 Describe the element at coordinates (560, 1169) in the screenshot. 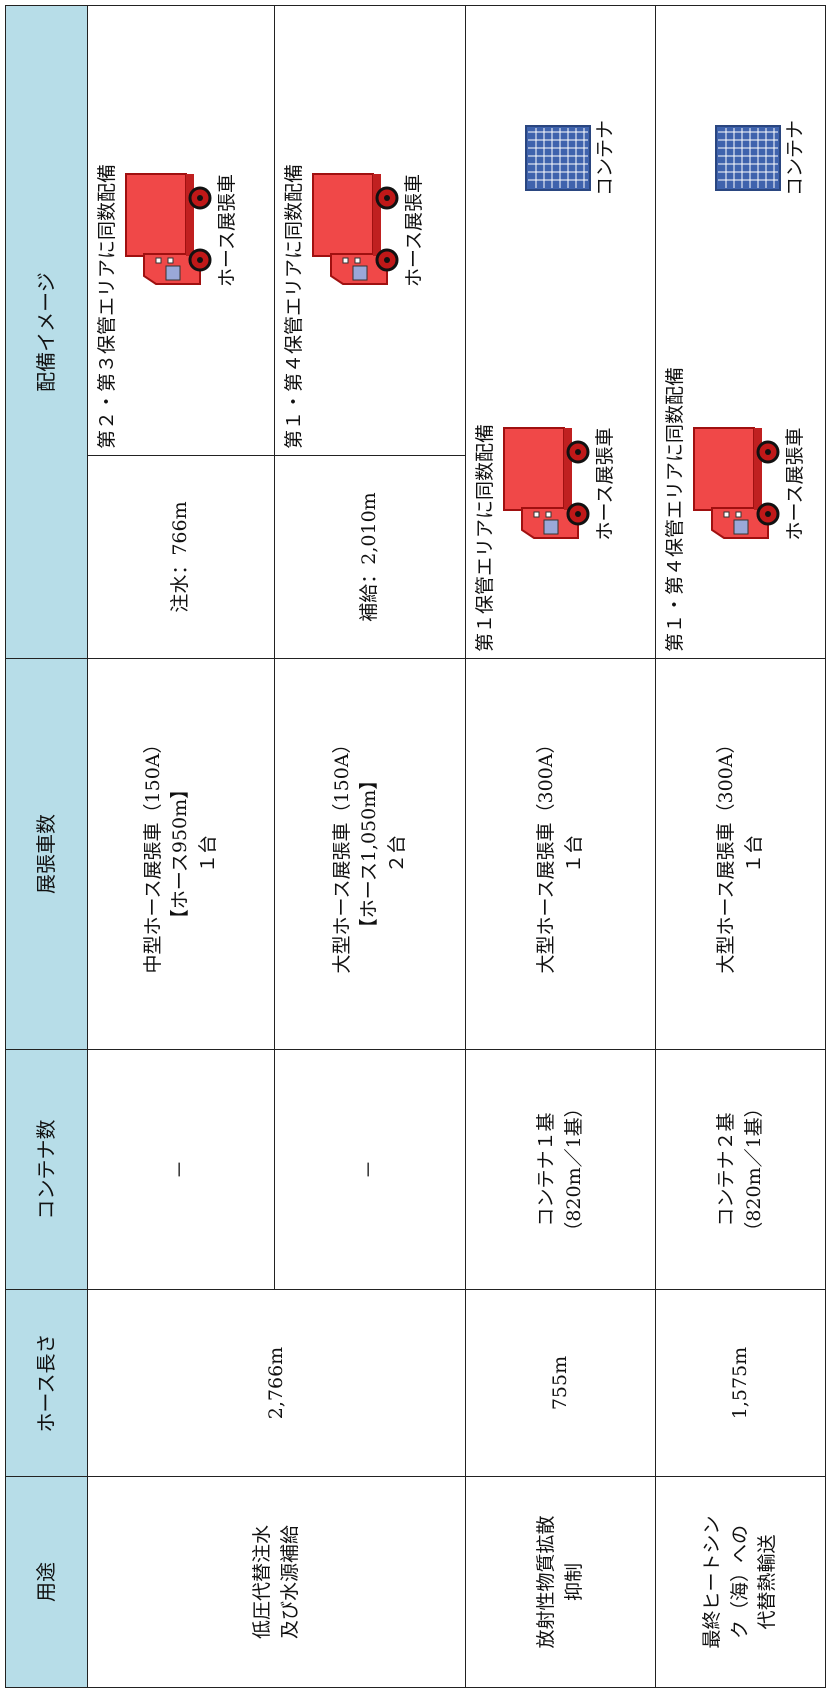

I see `container-cell: コンテナ１基 （820m／1基）` at that location.